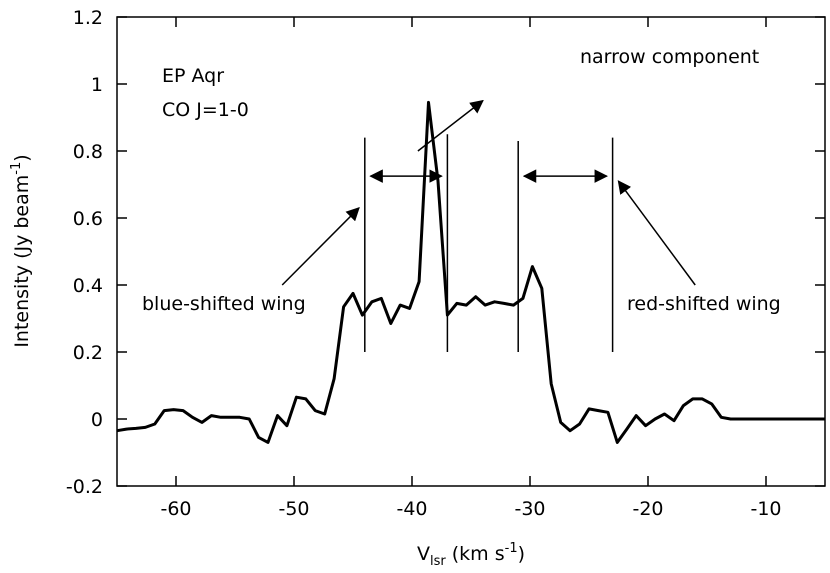 This screenshot has width=830, height=573. Describe the element at coordinates (84, 487) in the screenshot. I see `y-tick-label: -0.2` at that location.